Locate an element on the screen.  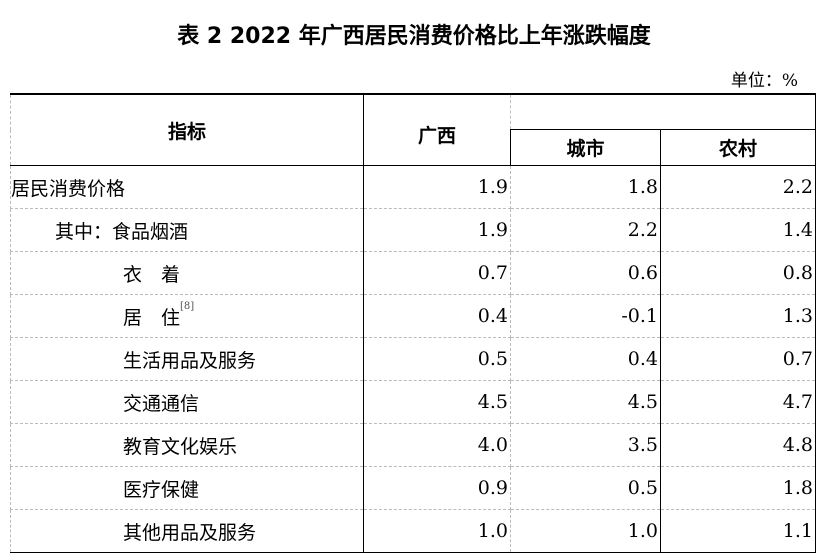
table-row: 居 住[8] 0.4 -0.1 1.3 is located at coordinates (413, 316).